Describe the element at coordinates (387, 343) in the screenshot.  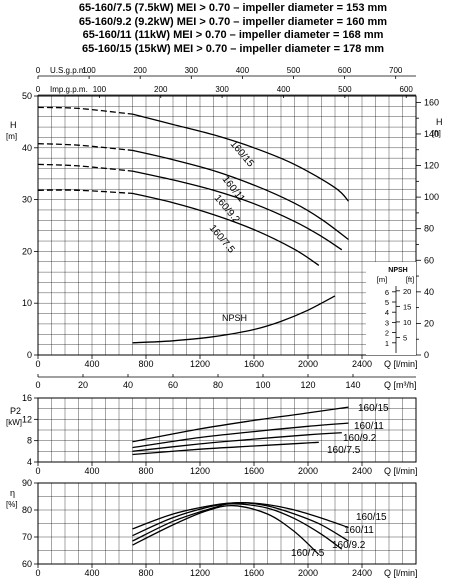
I see `npsh-m-tick-label: 1` at that location.